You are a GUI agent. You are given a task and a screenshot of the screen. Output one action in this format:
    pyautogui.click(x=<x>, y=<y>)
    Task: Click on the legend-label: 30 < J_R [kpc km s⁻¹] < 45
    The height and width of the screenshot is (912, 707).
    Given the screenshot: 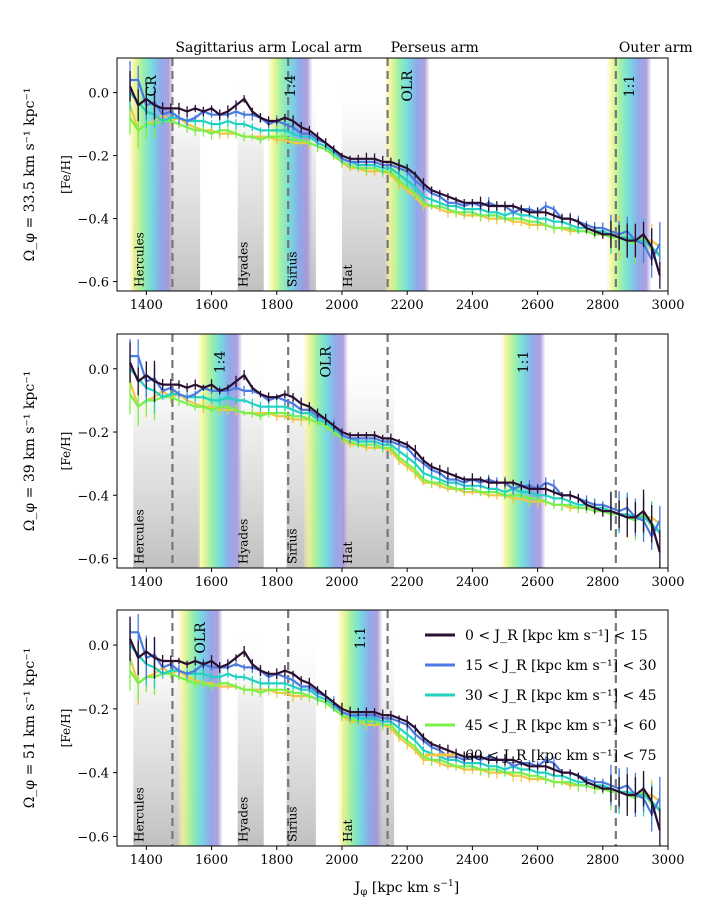 What is the action you would take?
    pyautogui.click(x=561, y=696)
    